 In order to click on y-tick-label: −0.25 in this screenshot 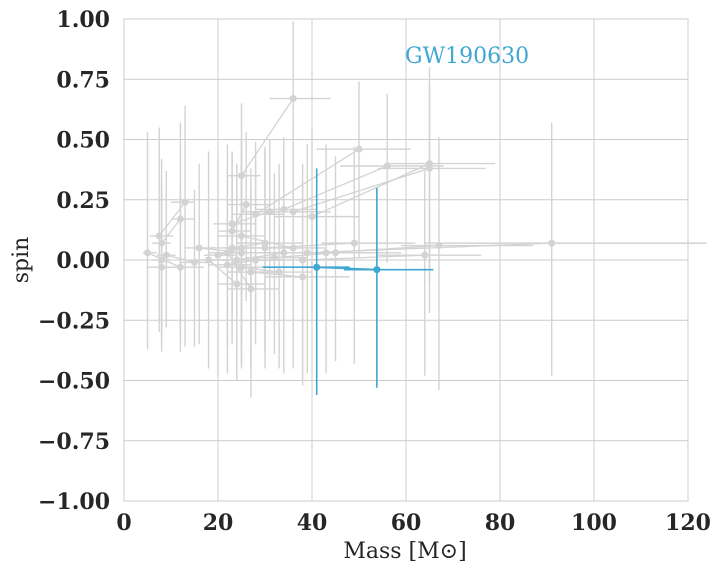, I will do `click(74, 321)`.